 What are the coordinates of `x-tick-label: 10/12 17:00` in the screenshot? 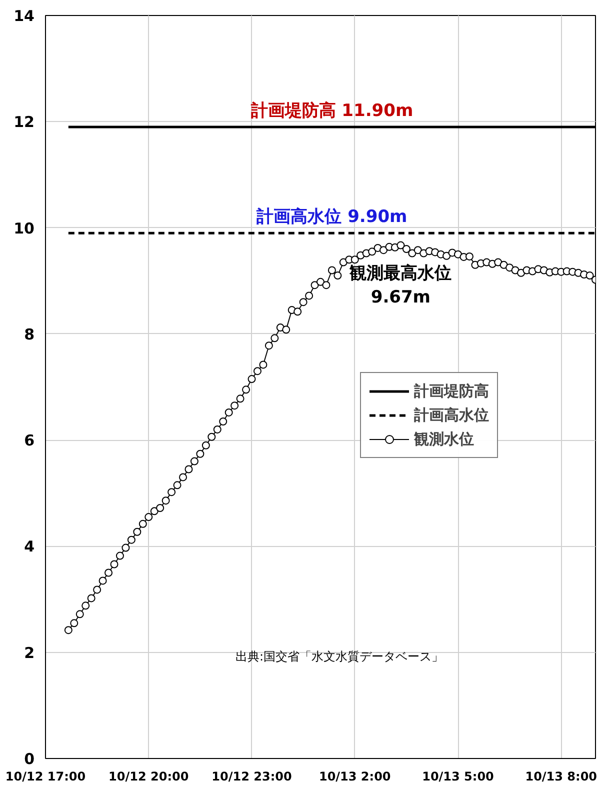 It's located at (45, 777).